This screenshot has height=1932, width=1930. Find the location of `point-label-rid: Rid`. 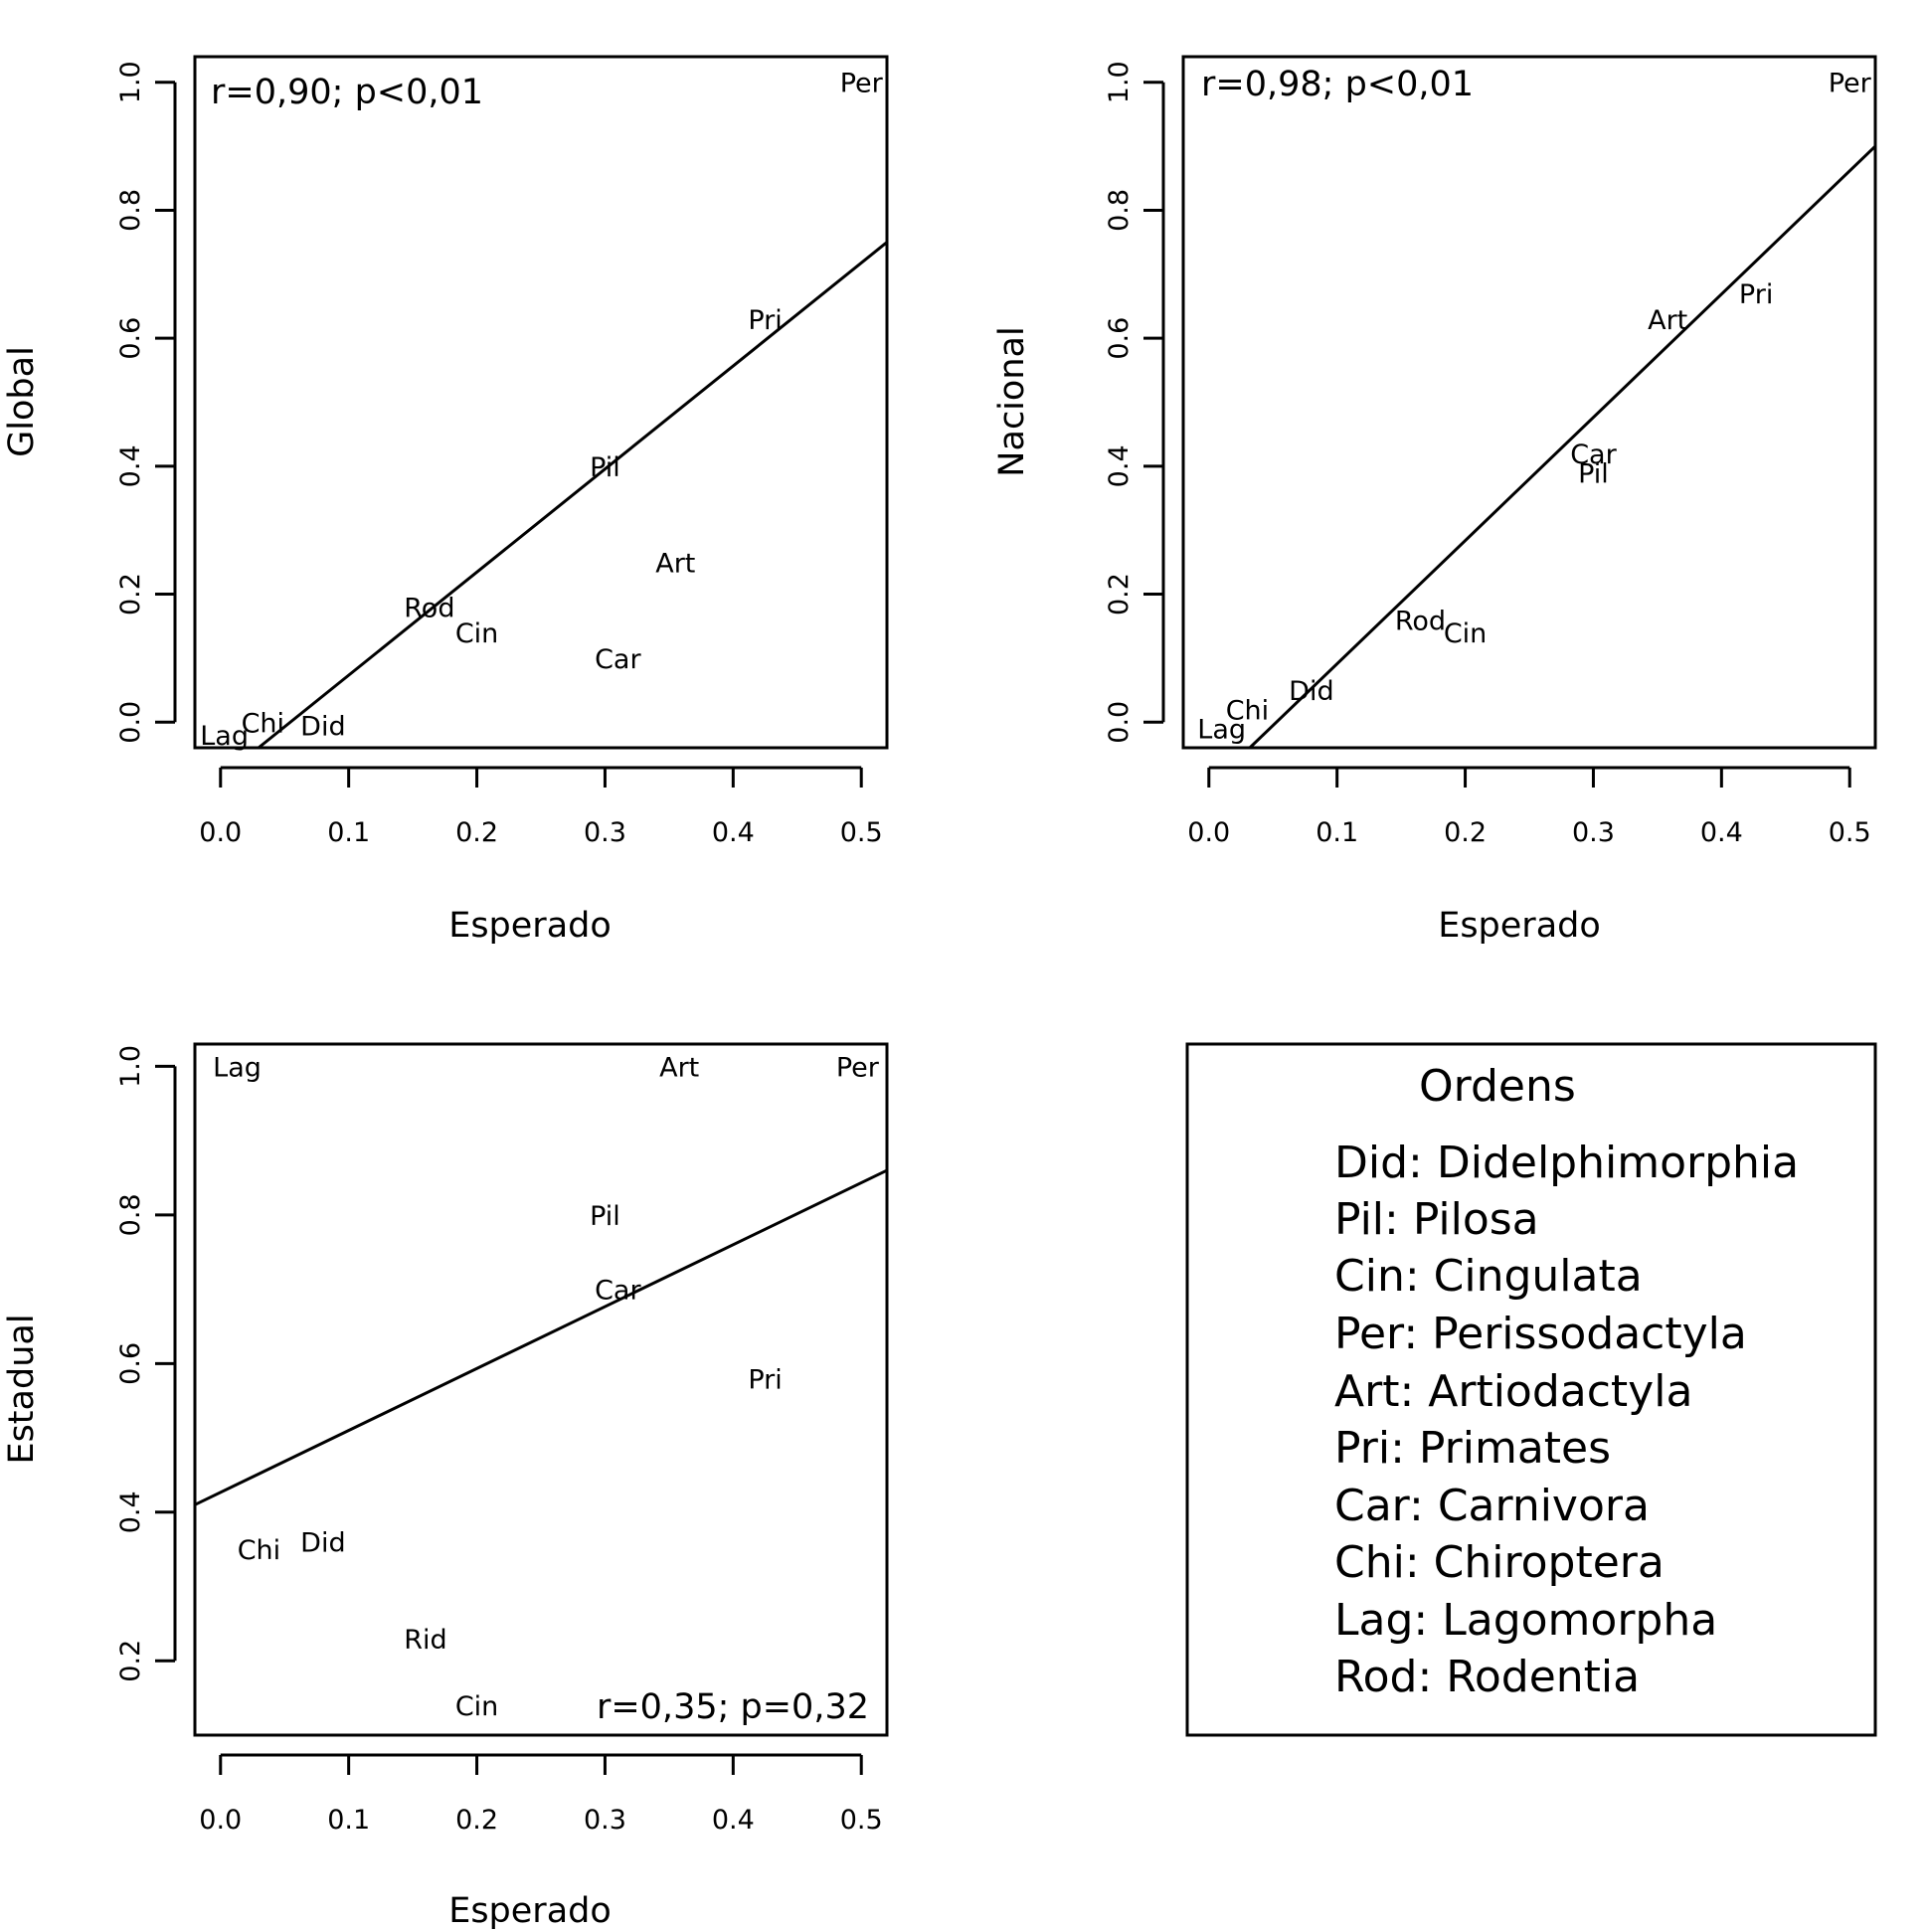

point-label-rid: Rid is located at coordinates (425, 1640).